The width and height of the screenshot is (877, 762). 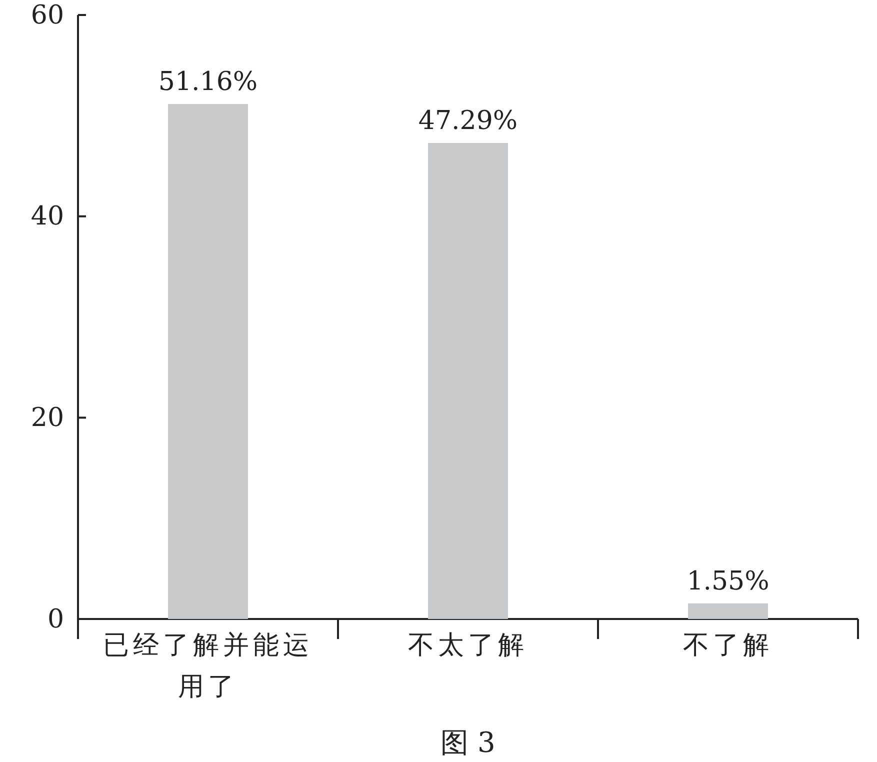 I want to click on y-tick-label: 0, so click(x=55, y=619).